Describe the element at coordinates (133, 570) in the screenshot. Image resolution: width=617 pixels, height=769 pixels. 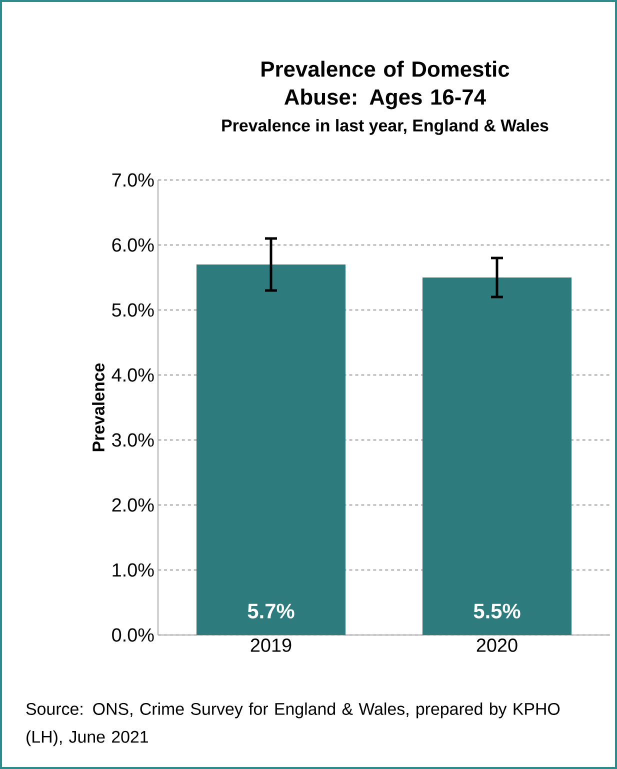
I see `y-tick-label: 1.0%` at that location.